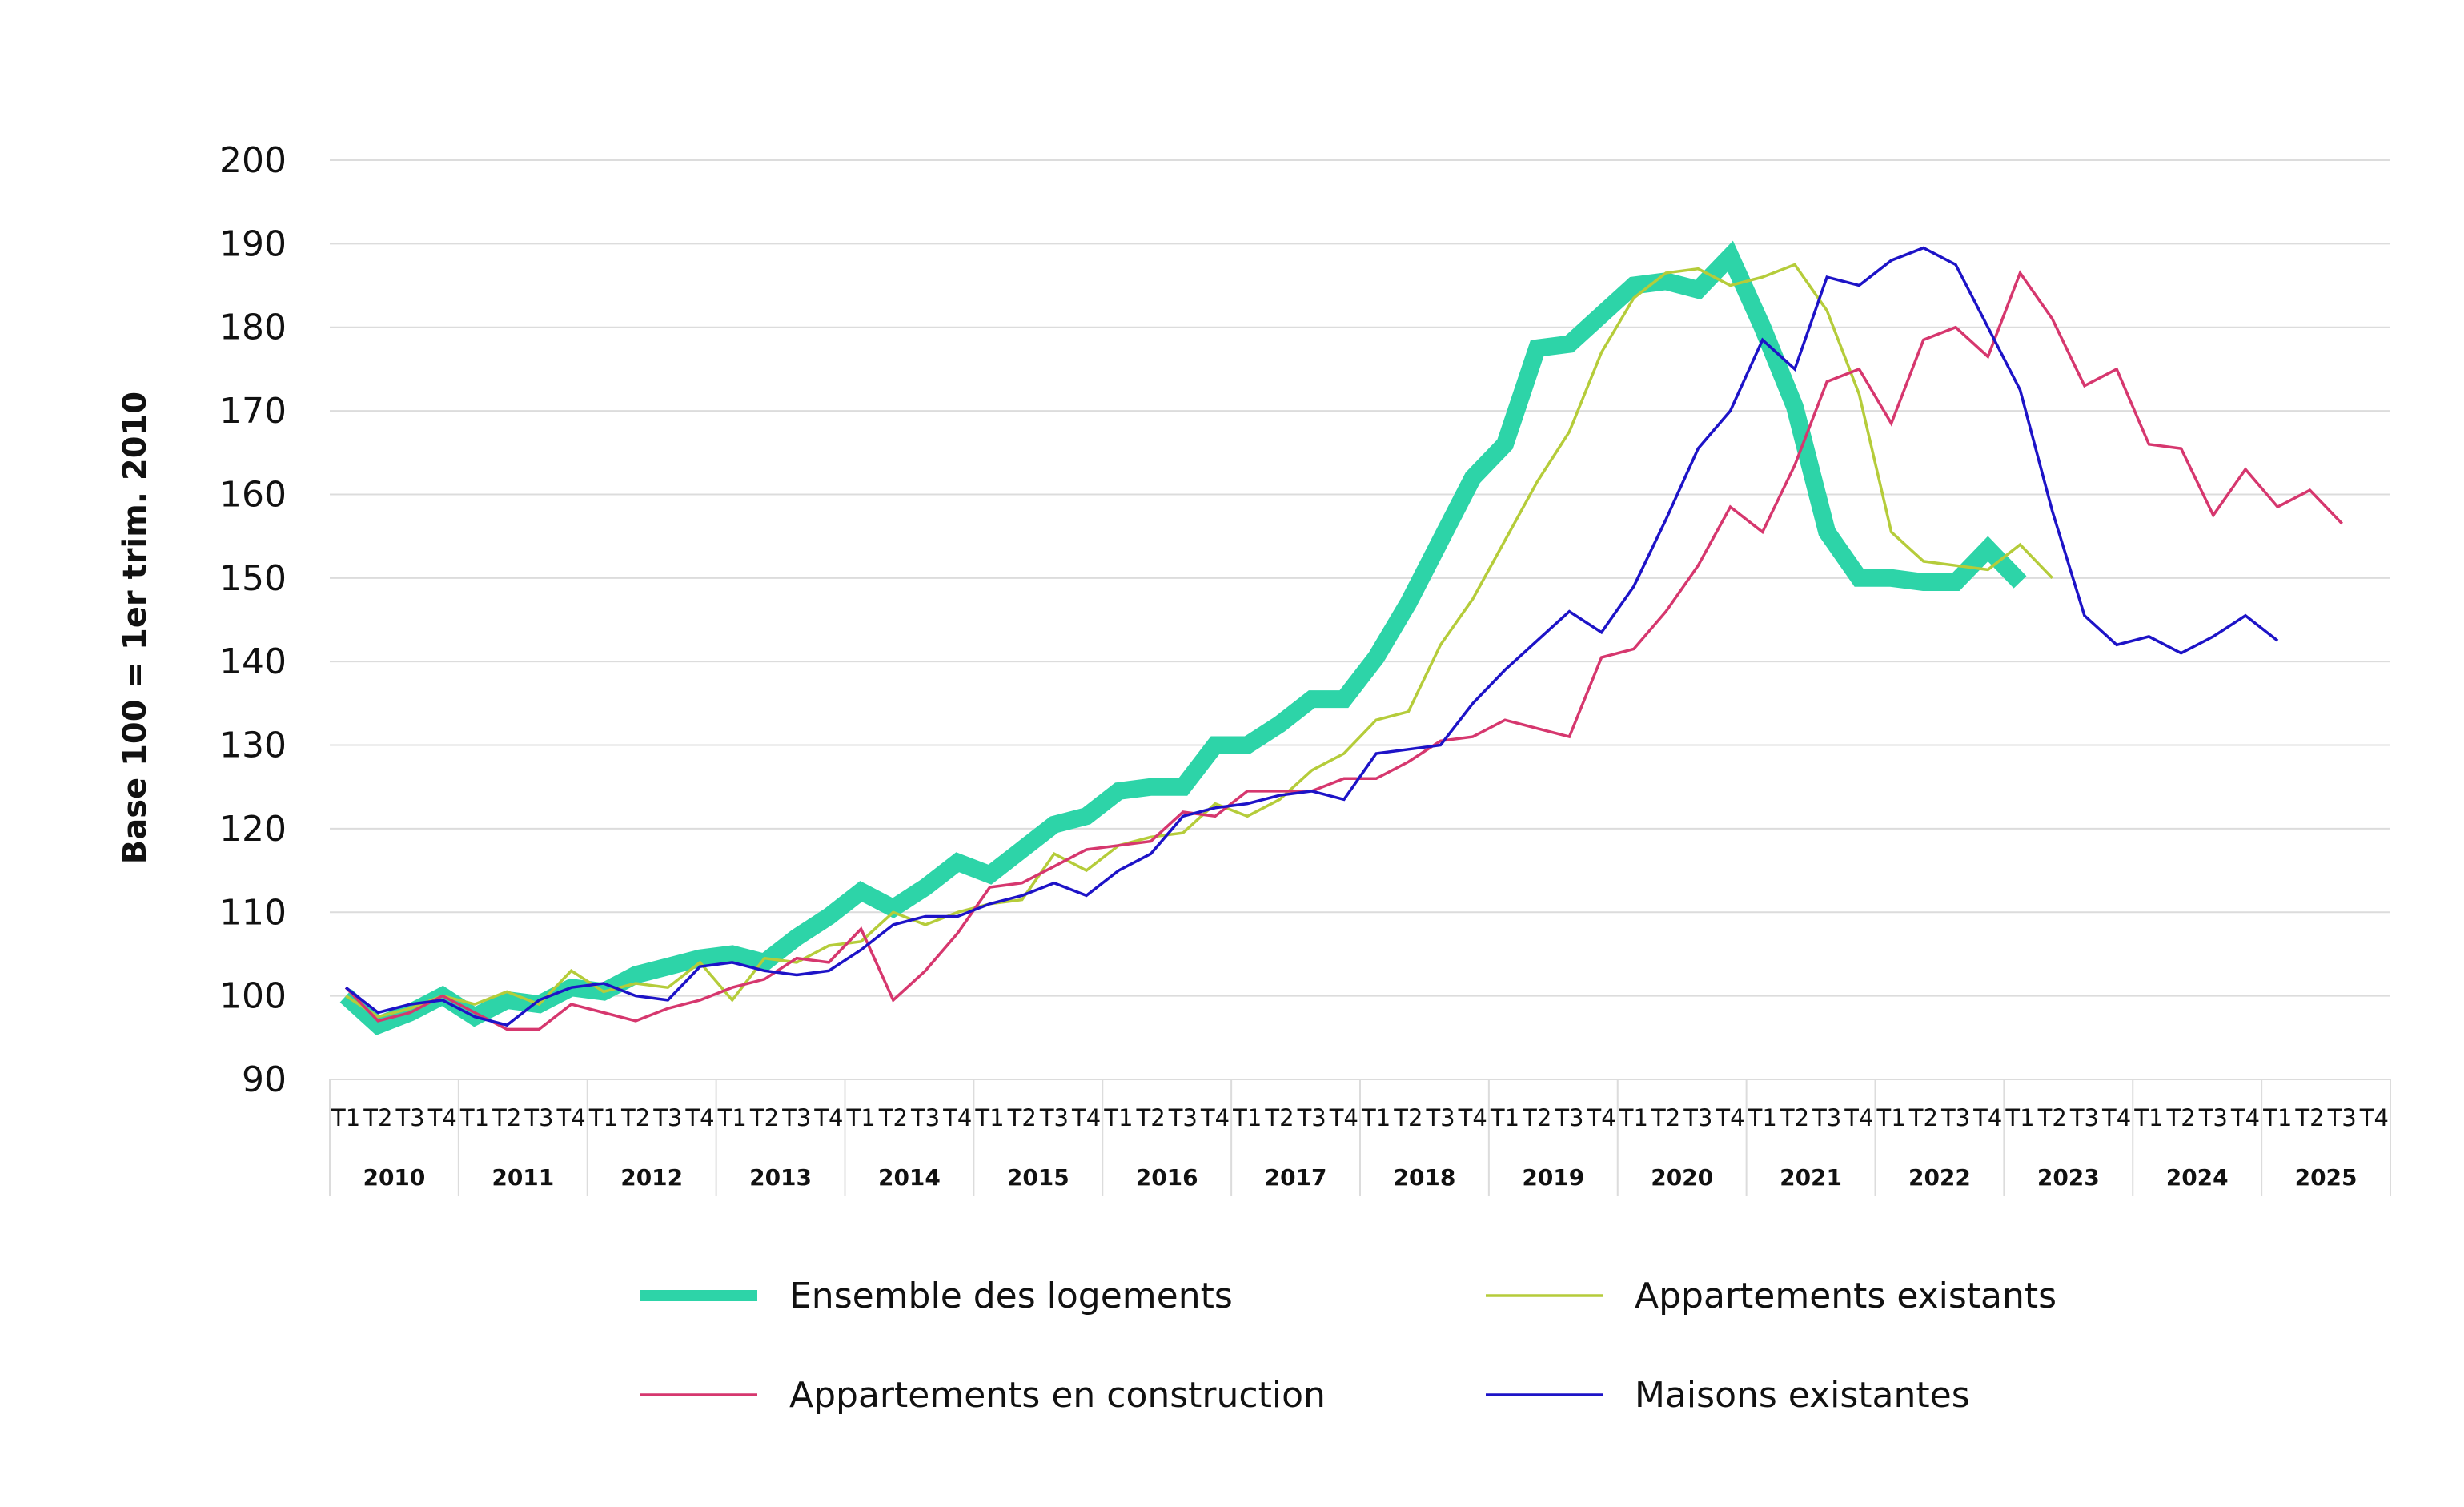 This screenshot has width=2464, height=1507. Describe the element at coordinates (253, 327) in the screenshot. I see `y-tick-label: 180` at that location.